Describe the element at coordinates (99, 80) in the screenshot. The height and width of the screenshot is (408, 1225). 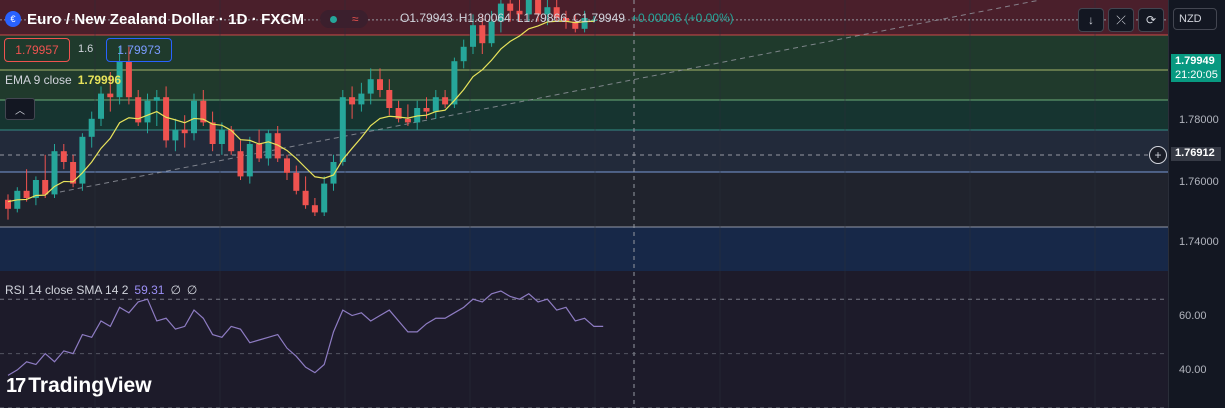
I see `ema-value: 1.79996` at that location.